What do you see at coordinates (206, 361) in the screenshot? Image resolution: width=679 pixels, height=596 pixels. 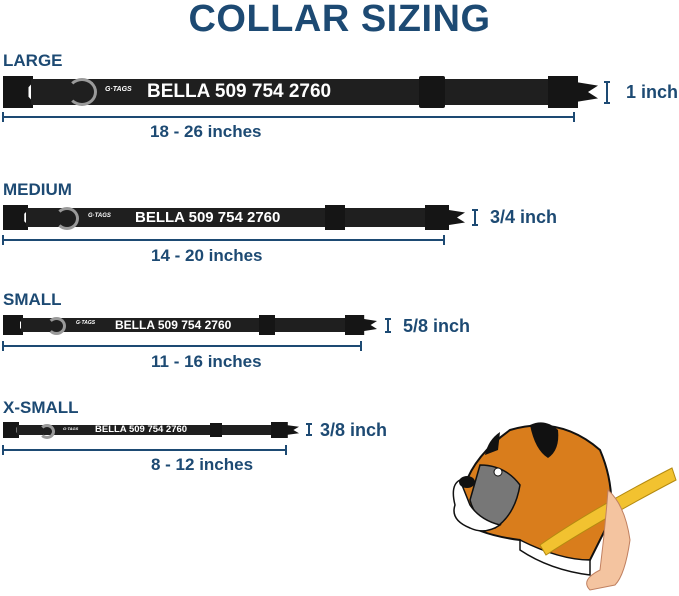 I see `range-label-small: 11 - 16 inches` at bounding box center [206, 361].